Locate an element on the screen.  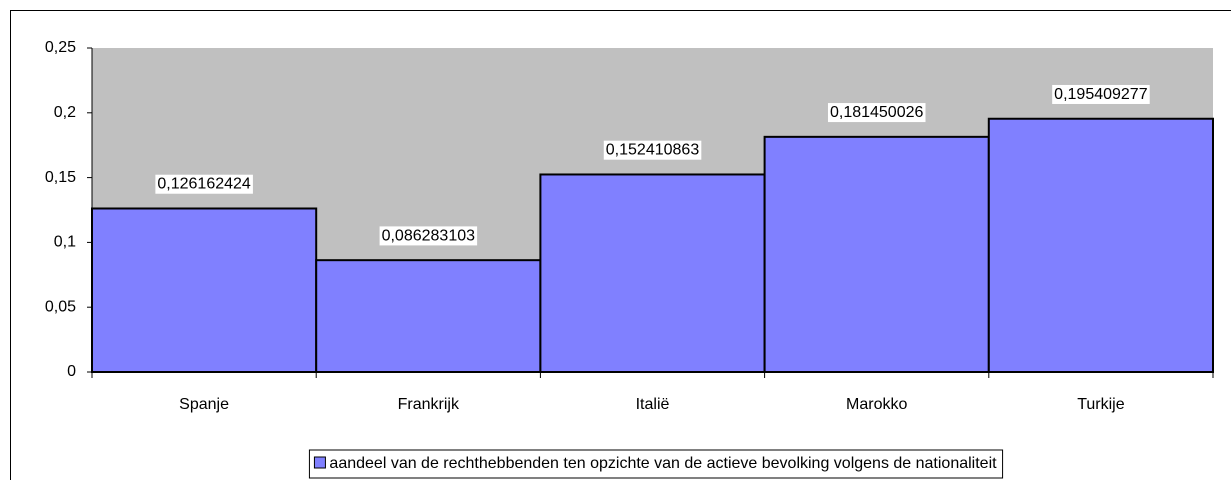
legend is located at coordinates (656, 464).